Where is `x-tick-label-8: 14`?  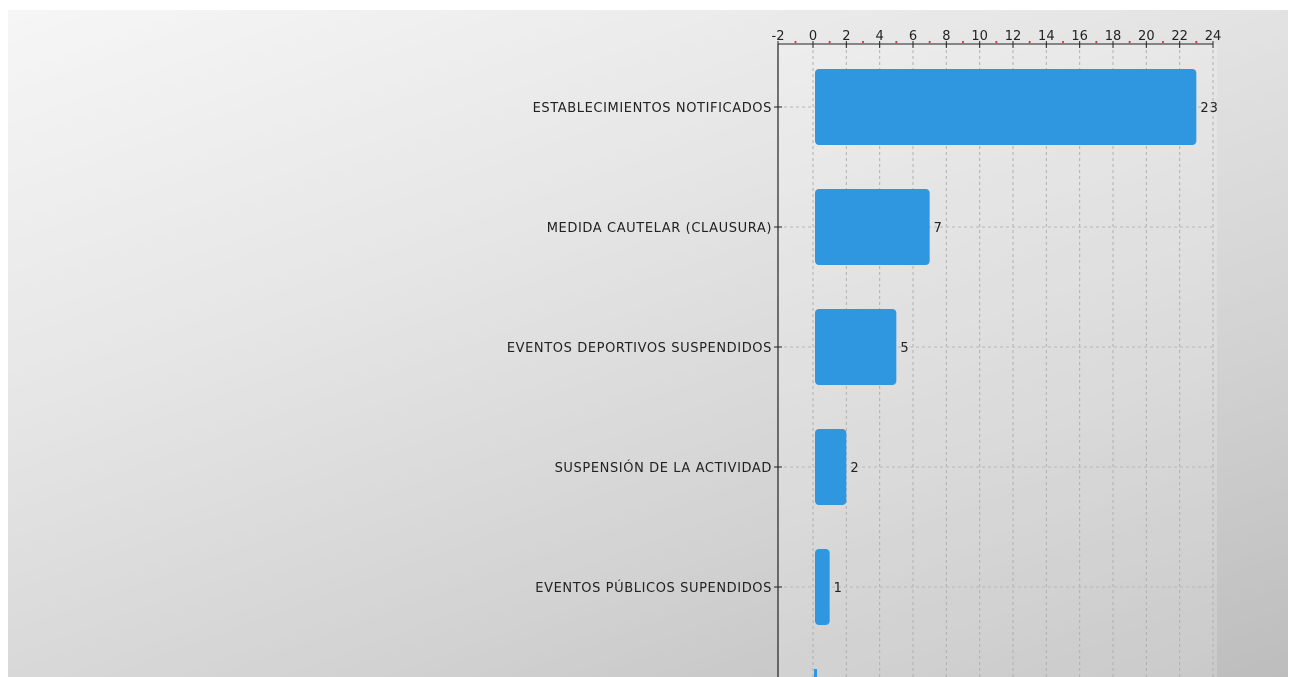
x-tick-label-8: 14 is located at coordinates (1046, 36).